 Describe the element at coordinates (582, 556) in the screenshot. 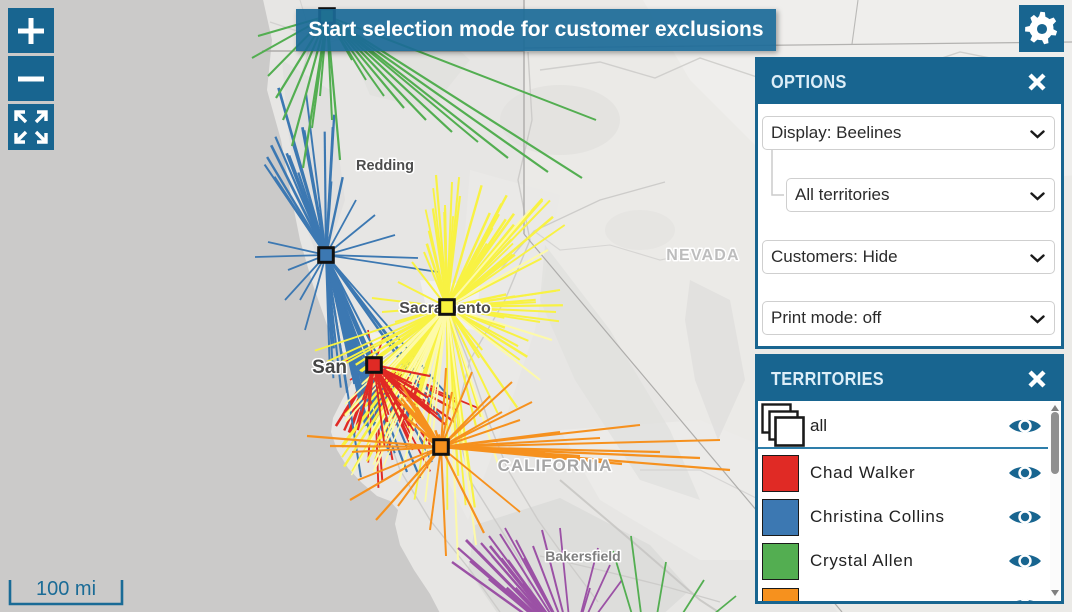

I see `svg-text: Bakersfield` at that location.